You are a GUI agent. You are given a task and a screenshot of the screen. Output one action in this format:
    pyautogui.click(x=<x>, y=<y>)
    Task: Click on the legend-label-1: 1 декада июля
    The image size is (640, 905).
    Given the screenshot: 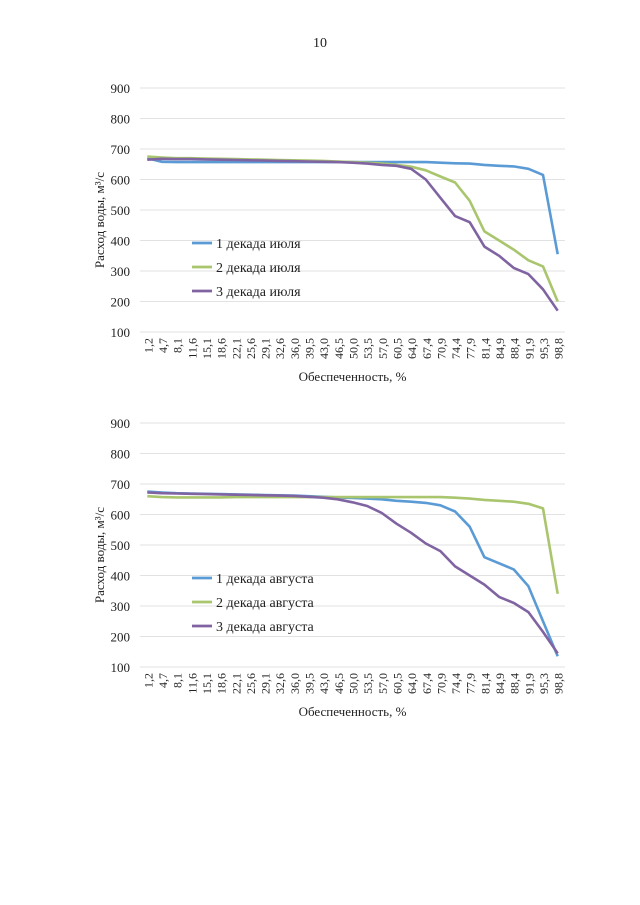 What is the action you would take?
    pyautogui.click(x=258, y=244)
    